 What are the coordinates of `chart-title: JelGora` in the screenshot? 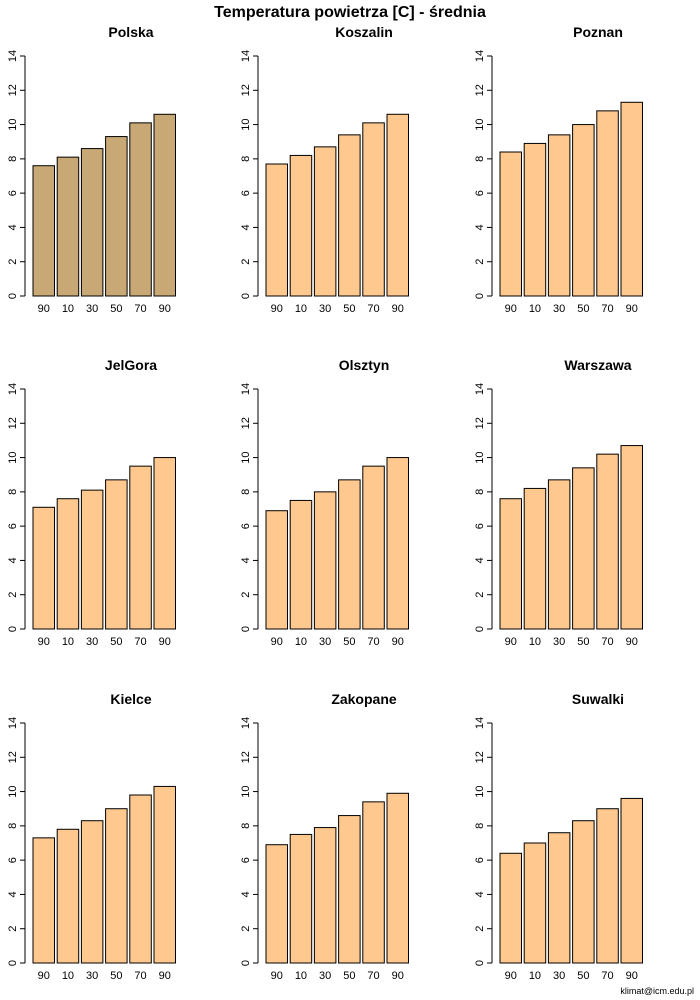 It's located at (131, 365).